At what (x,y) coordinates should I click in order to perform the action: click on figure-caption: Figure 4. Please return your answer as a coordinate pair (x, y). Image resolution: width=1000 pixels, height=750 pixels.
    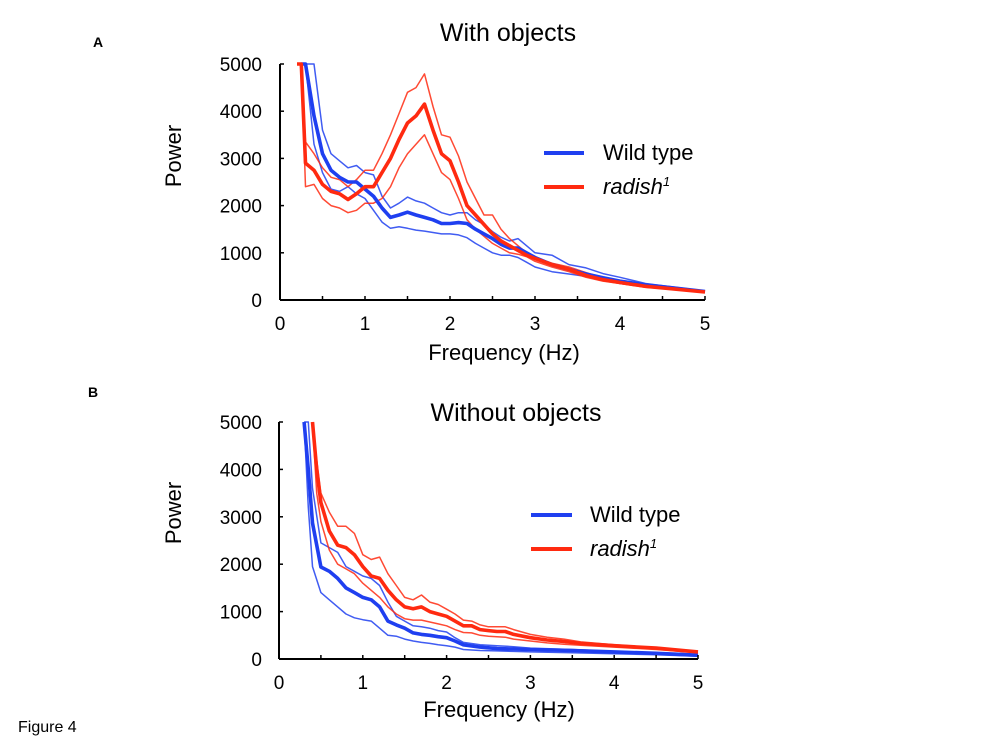
    Looking at the image, I should click on (47, 727).